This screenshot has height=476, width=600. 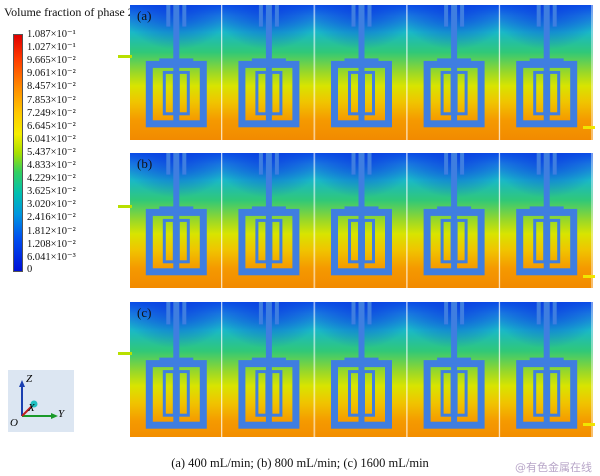 I want to click on legend-label: 4.833×10⁻², so click(x=51, y=165).